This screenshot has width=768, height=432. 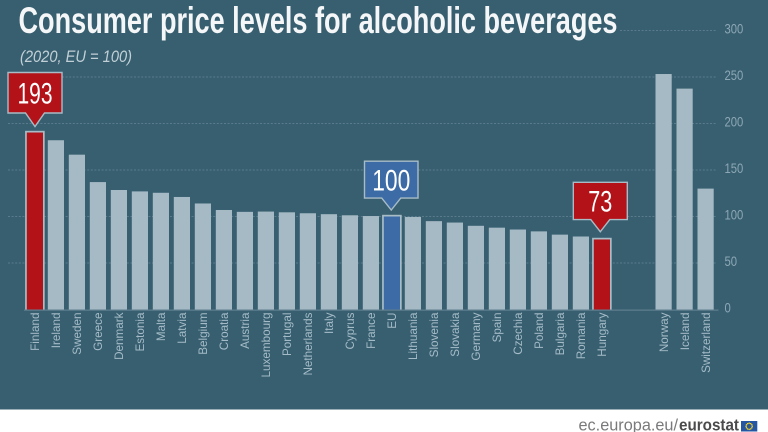 I want to click on svg-text: 0, so click(x=728, y=307).